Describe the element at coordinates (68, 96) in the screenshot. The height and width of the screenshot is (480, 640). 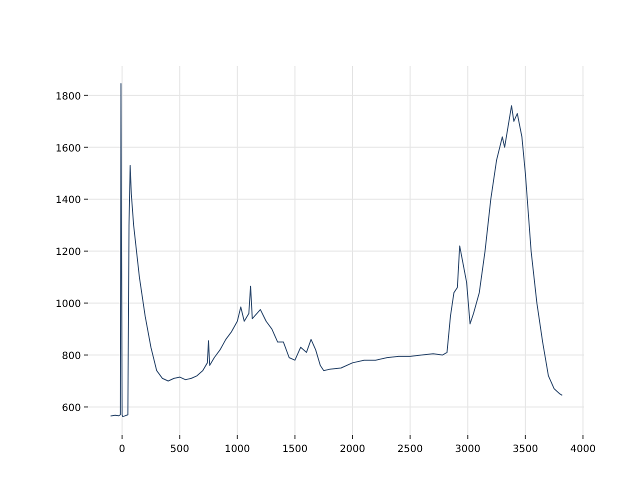
I see `y-tick-label: 1800` at that location.